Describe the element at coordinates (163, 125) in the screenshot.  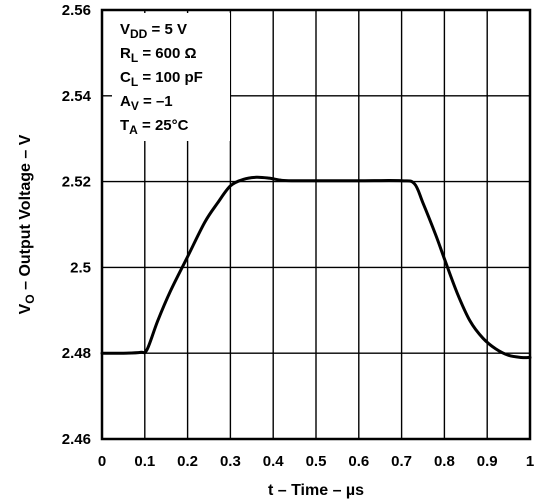
I see `condition-value: = 25°C` at that location.